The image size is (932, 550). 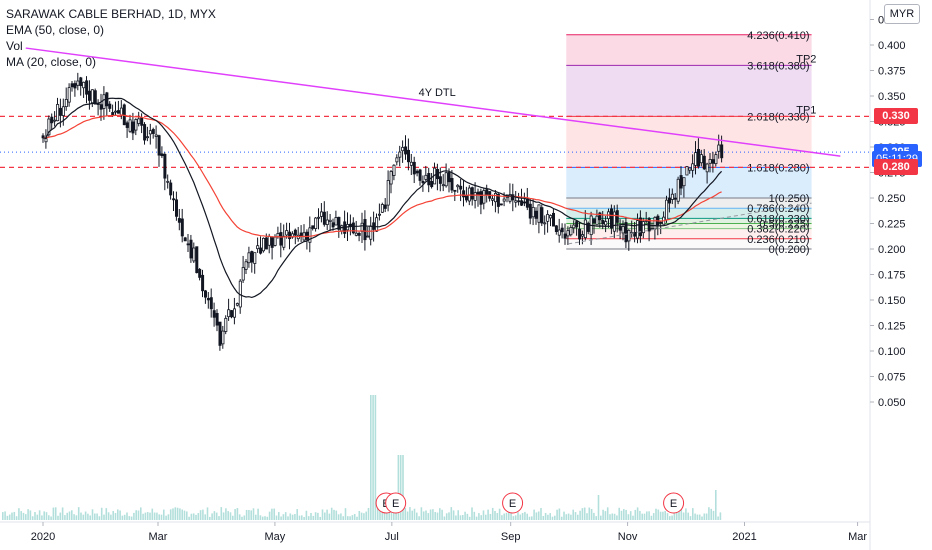 I want to click on price-tick-label: 0.100, so click(x=892, y=352).